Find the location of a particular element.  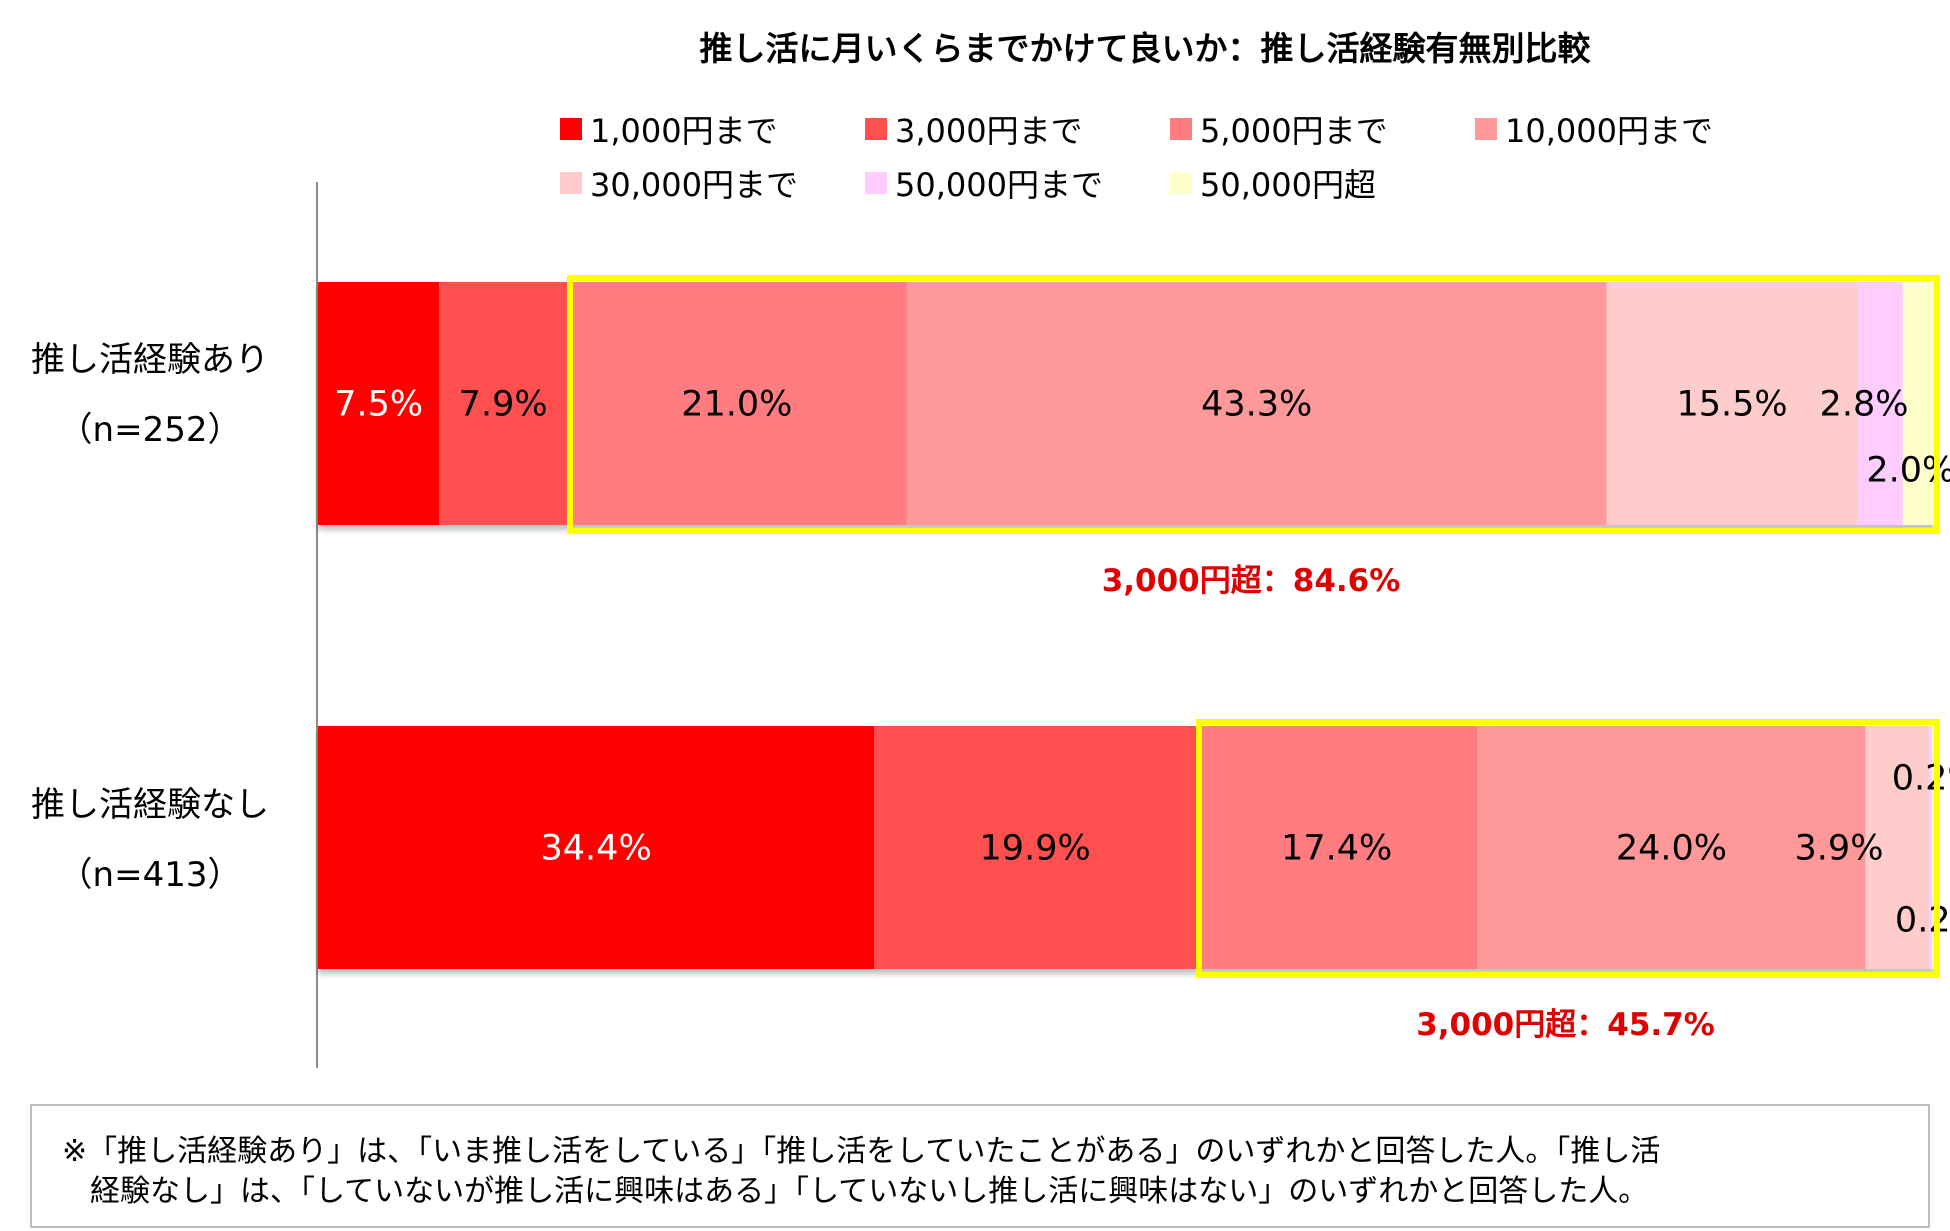

legend-item: 3,000円まで is located at coordinates (974, 129).